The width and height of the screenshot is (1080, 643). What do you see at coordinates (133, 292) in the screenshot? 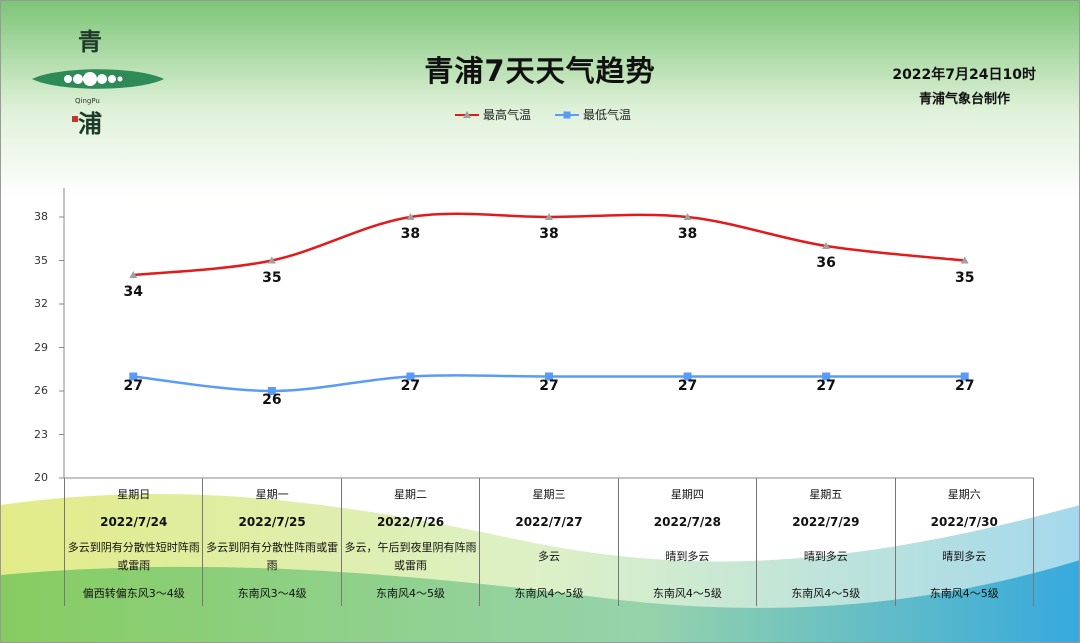
I see `high-temp-label: 34` at bounding box center [133, 292].